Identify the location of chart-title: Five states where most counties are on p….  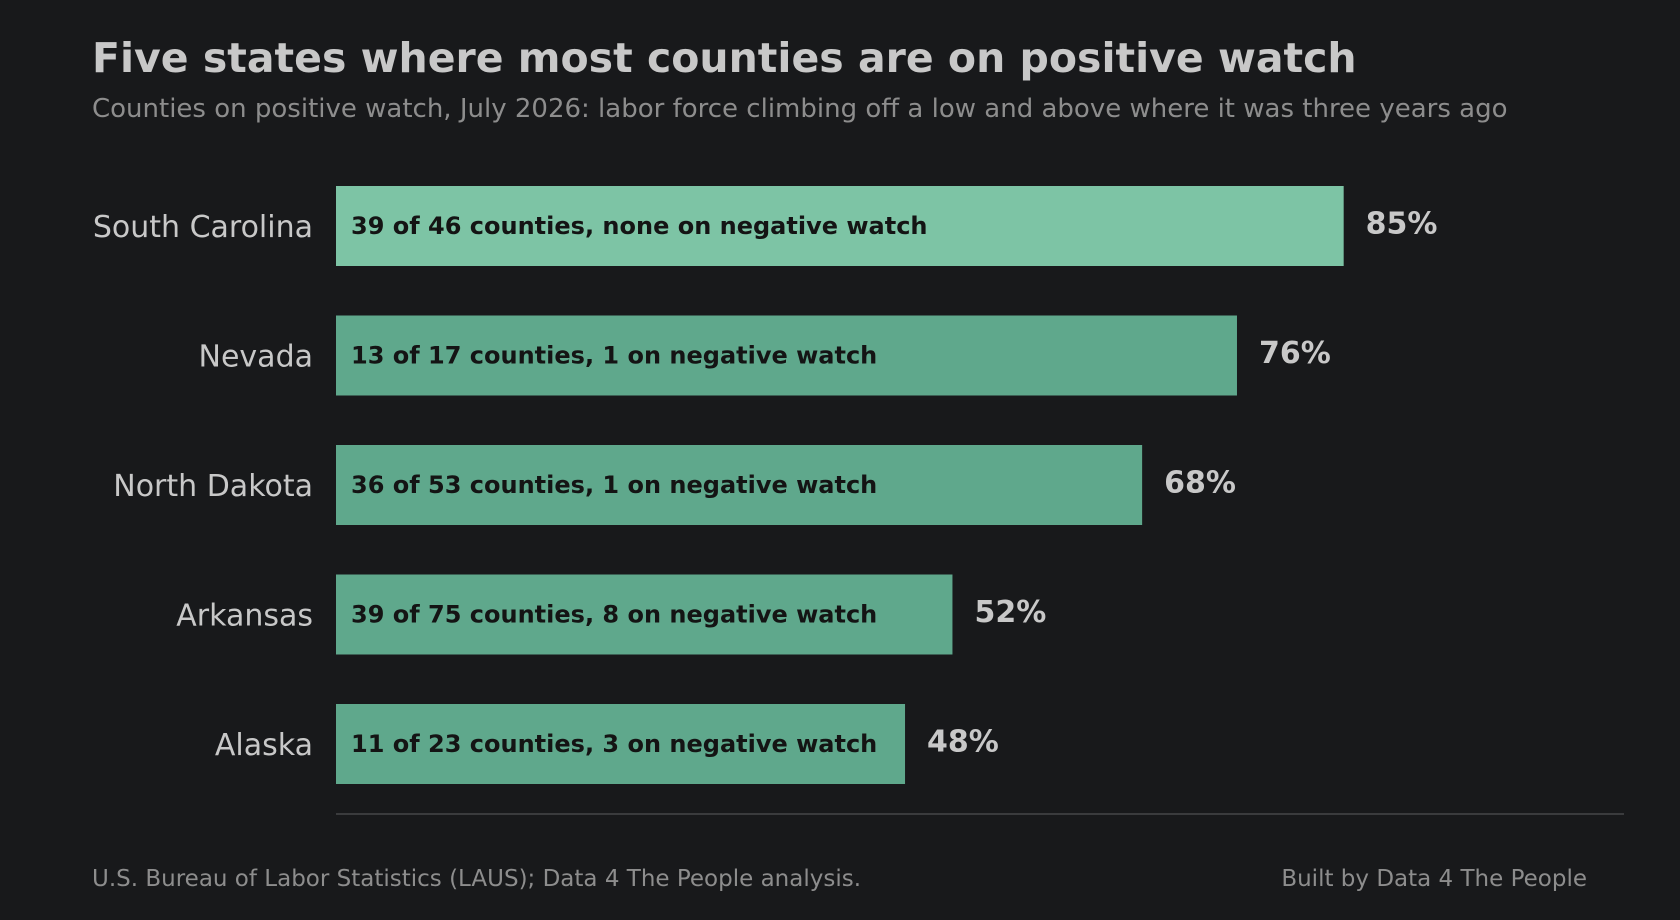
(724, 58).